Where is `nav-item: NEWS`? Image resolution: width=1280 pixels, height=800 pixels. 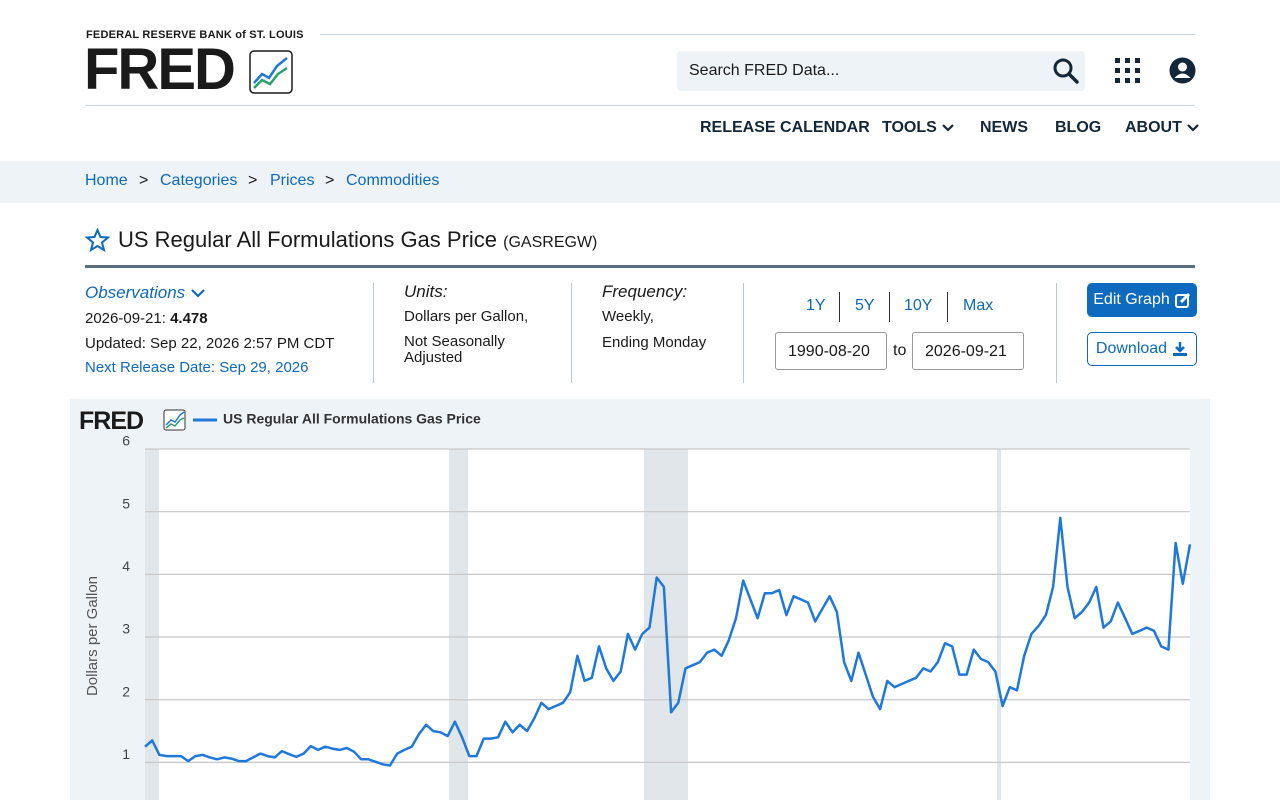
nav-item: NEWS is located at coordinates (1004, 128).